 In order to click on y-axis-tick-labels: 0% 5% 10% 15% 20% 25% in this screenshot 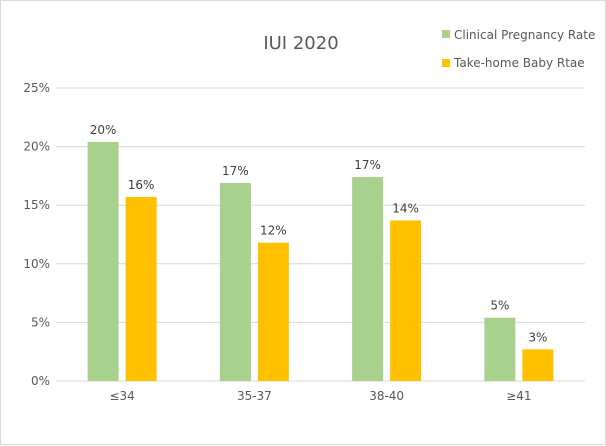, I will do `click(36, 234)`.